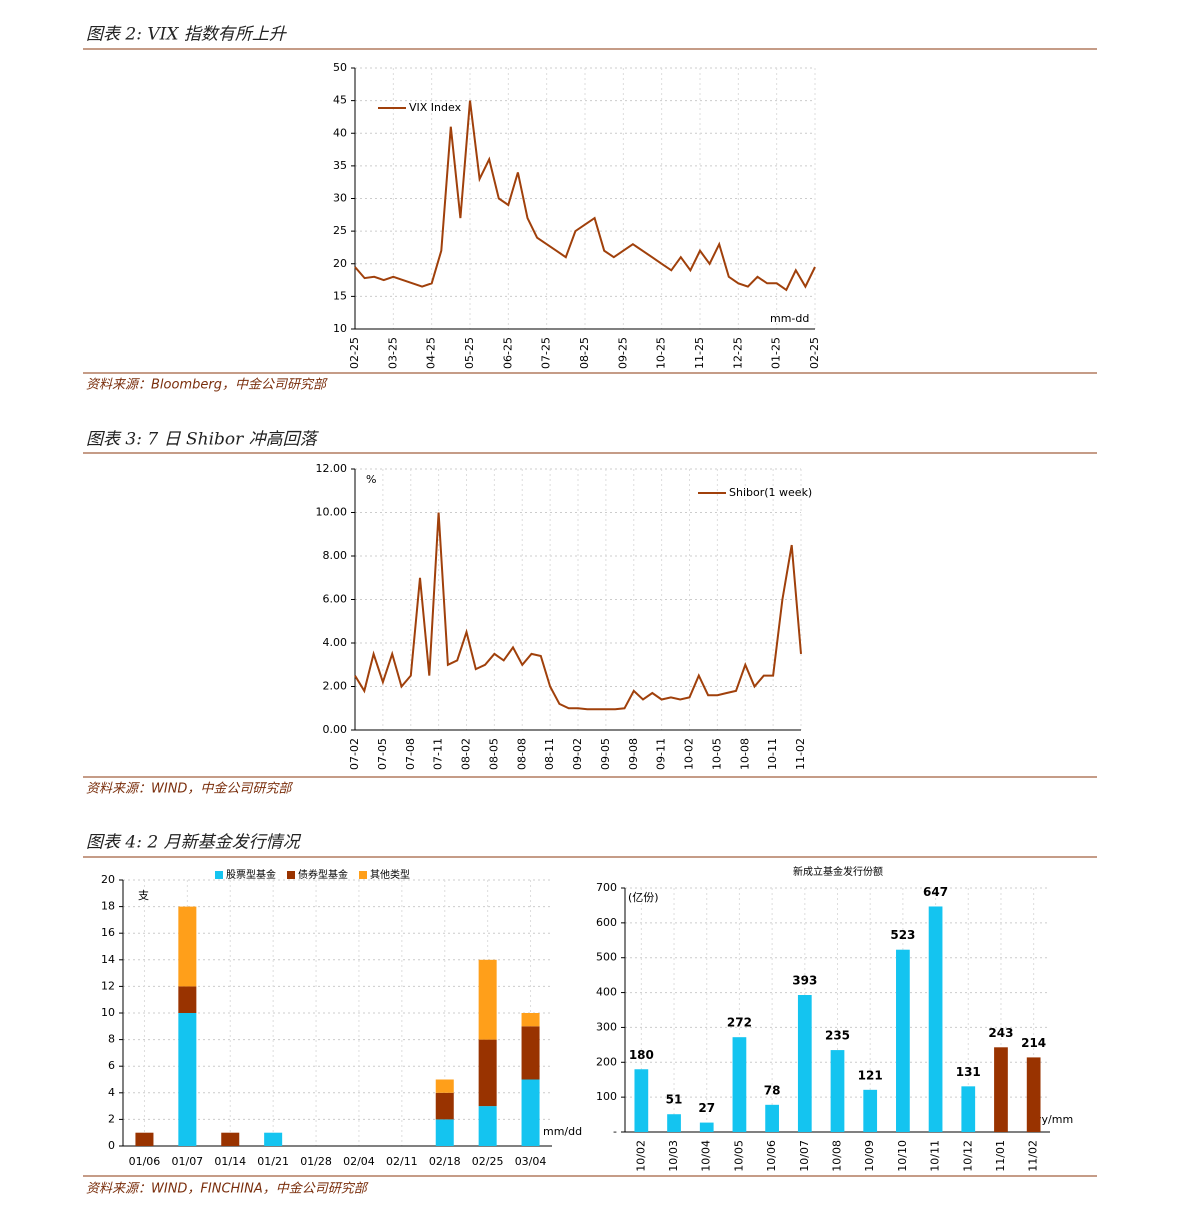 This screenshot has width=1191, height=1216. Describe the element at coordinates (606, 1096) in the screenshot. I see `y-tick-label: 100` at that location.